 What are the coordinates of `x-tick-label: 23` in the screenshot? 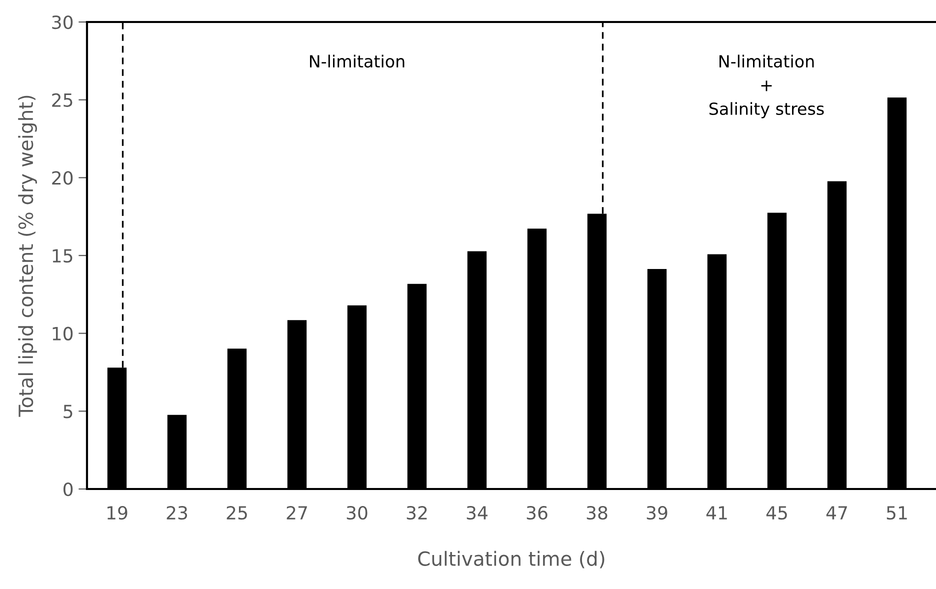 It's located at (177, 513).